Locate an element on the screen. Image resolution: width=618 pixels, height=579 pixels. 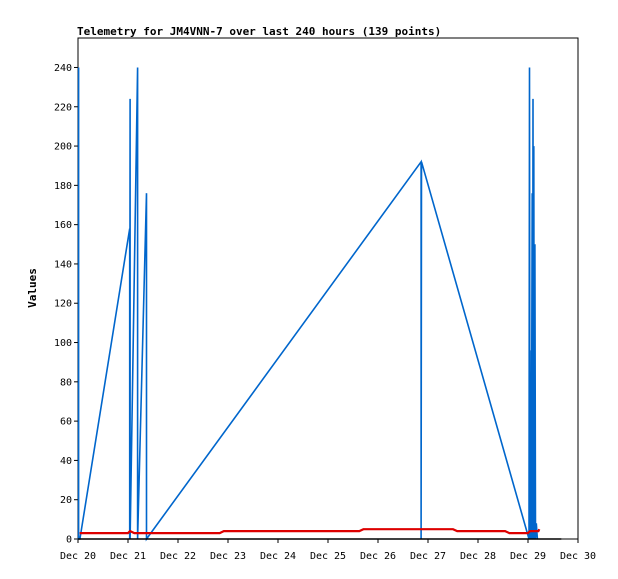
y-tick-label: 200 is located at coordinates (63, 147).